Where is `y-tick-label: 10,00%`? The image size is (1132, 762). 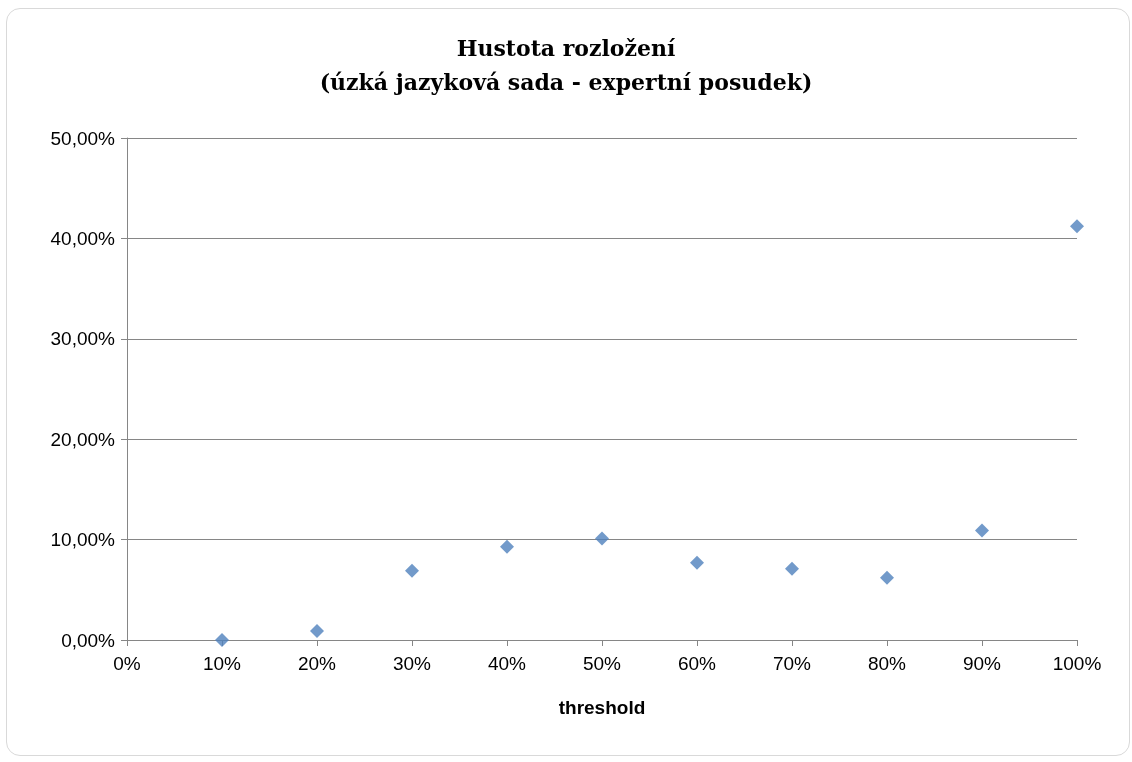
y-tick-label: 10,00% is located at coordinates (83, 540).